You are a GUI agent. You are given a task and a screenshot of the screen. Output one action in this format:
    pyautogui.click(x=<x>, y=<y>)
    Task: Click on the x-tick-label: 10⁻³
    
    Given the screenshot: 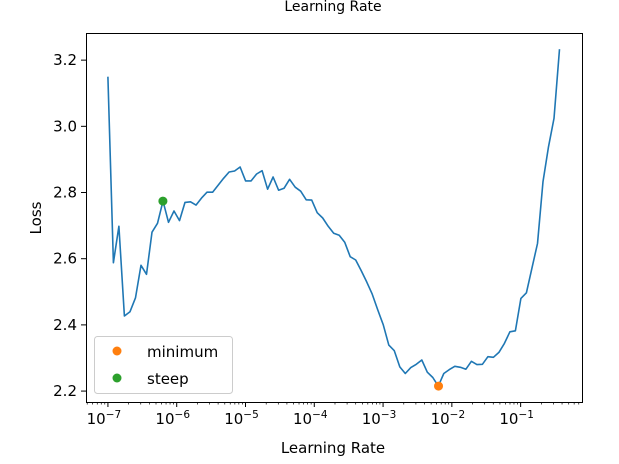 What is the action you would take?
    pyautogui.click(x=379, y=418)
    